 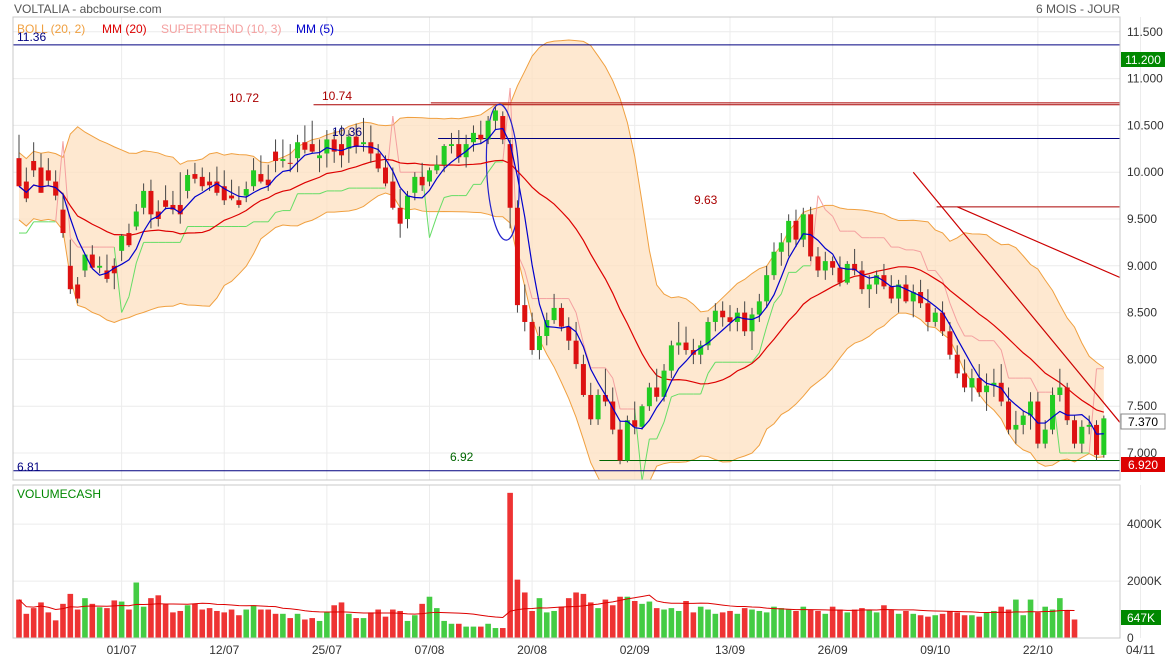 What do you see at coordinates (1145, 172) in the screenshot?
I see `price-tick-label: 10.000` at bounding box center [1145, 172].